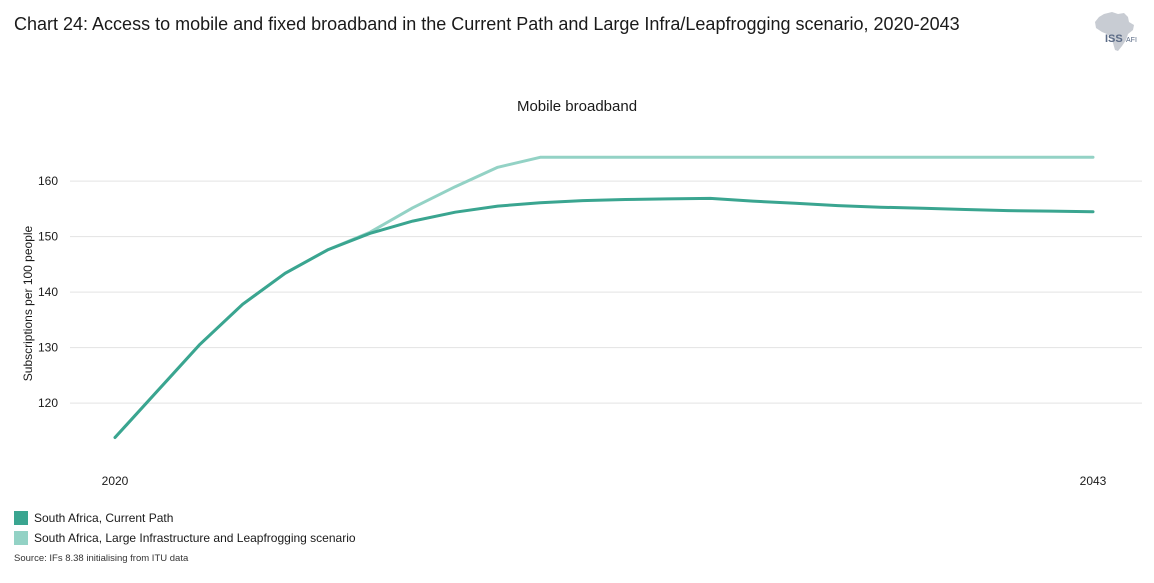  What do you see at coordinates (21, 538) in the screenshot?
I see `legend-swatch-leapfrogging` at bounding box center [21, 538].